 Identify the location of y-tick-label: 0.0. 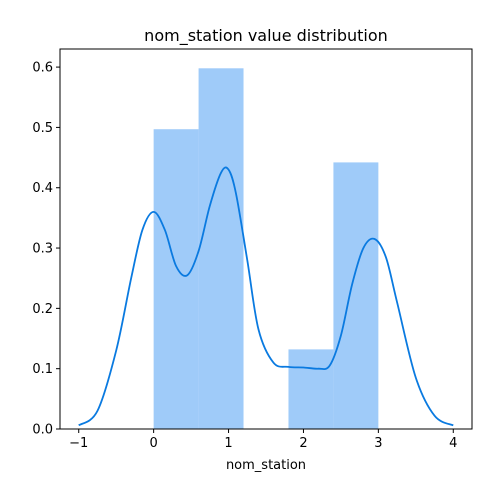
(42, 430).